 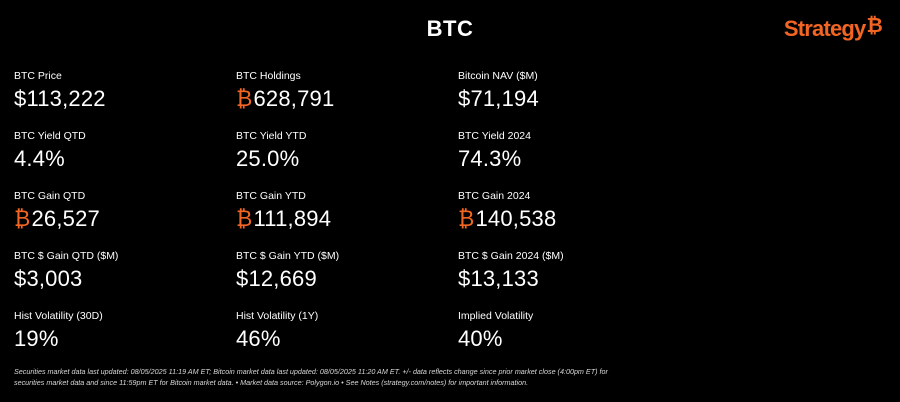 What do you see at coordinates (58, 316) in the screenshot?
I see `metric-label: Hist Volatility (30D)` at bounding box center [58, 316].